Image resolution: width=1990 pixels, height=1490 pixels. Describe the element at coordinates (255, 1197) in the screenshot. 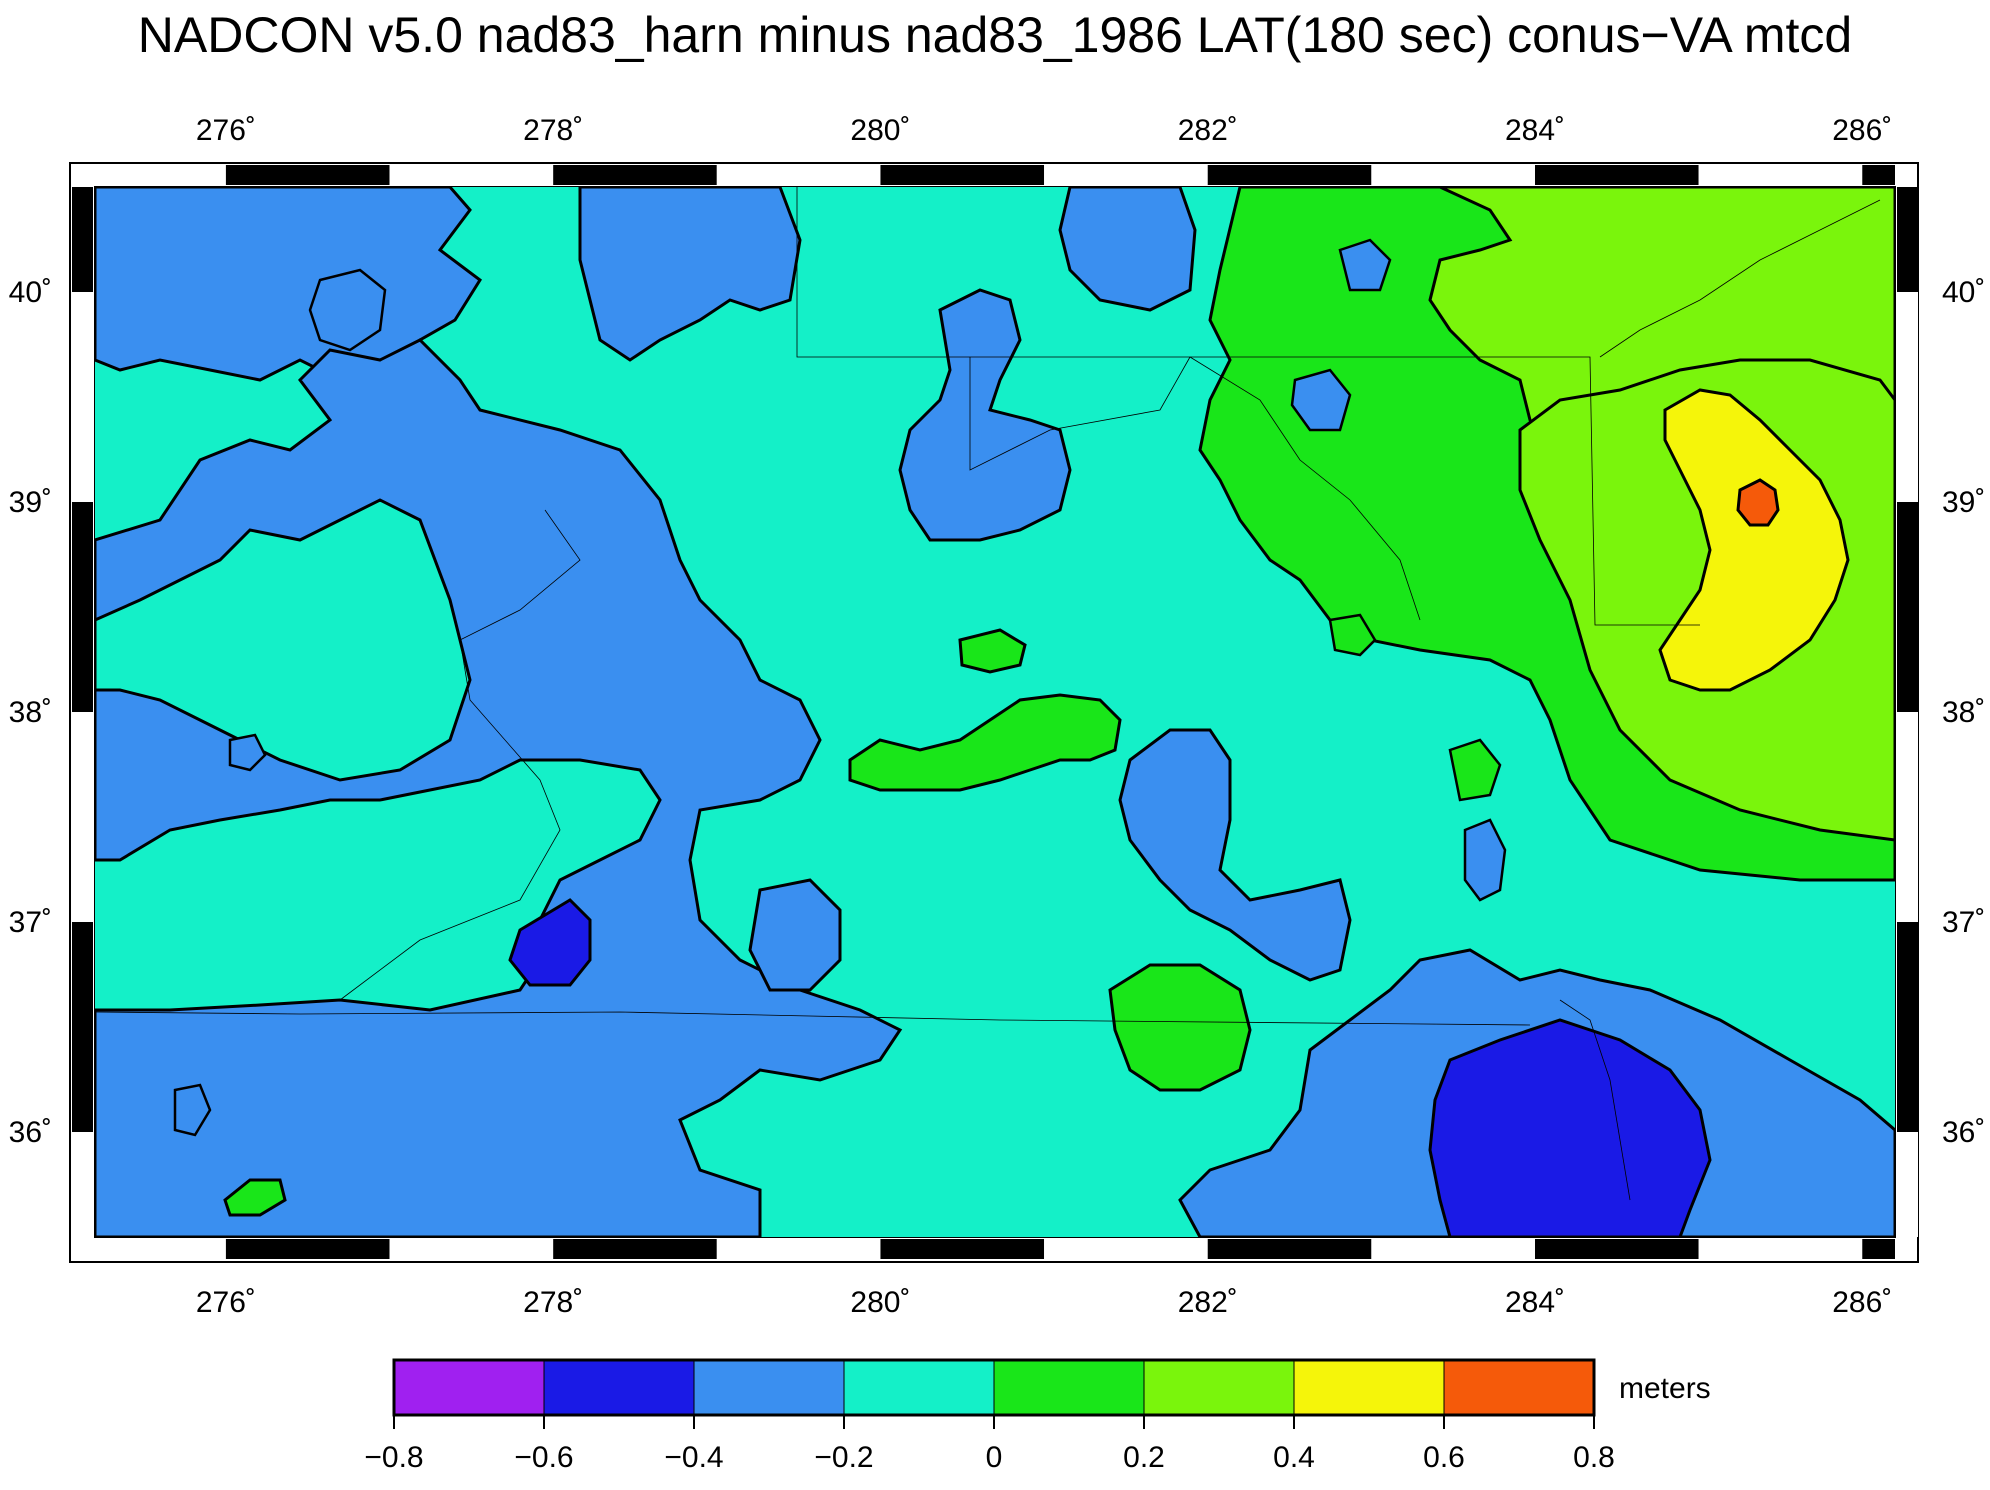

I see `contour-region-southwest-green` at that location.